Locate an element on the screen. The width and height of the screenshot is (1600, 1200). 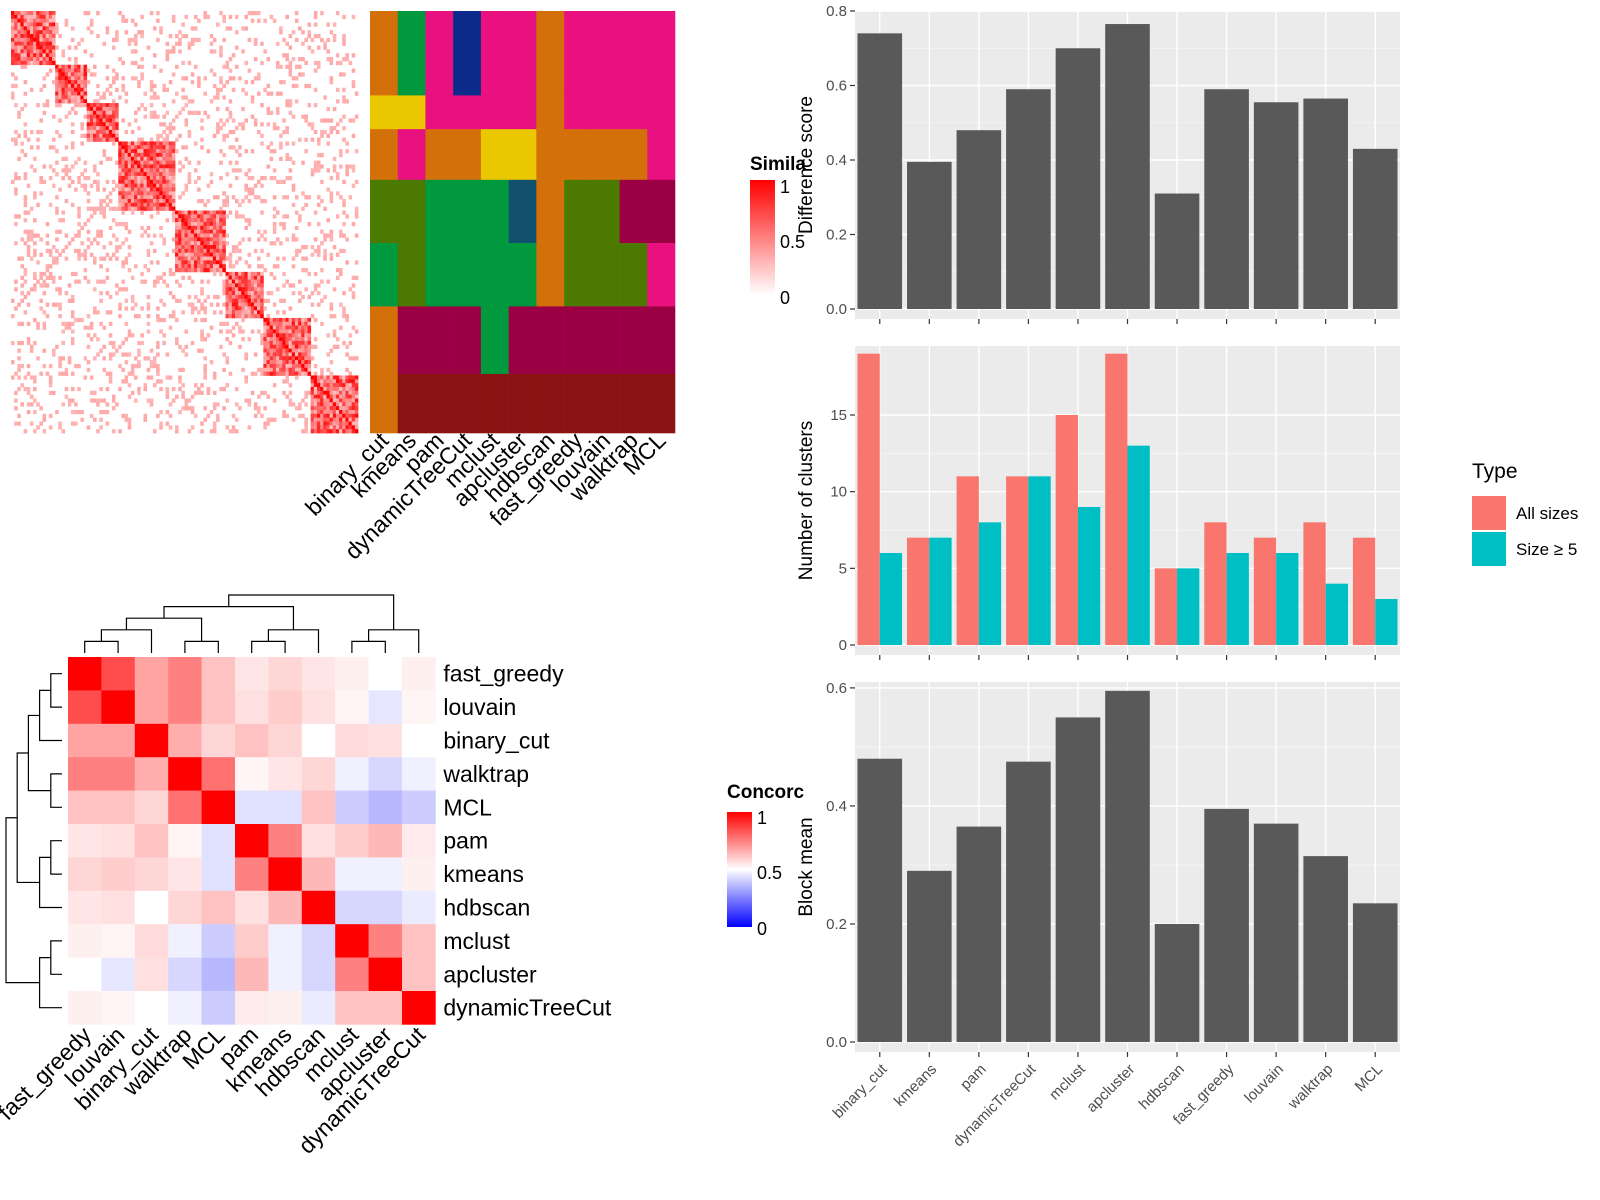
type-legend-title: Type is located at coordinates (1495, 471).